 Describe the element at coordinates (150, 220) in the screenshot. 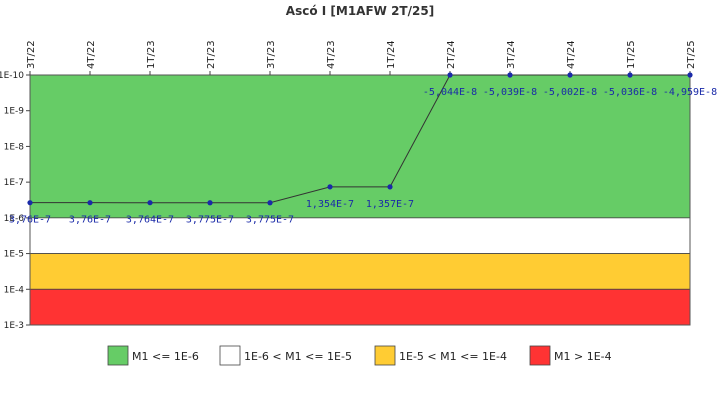

I see `data-label: 3,764E-7` at that location.